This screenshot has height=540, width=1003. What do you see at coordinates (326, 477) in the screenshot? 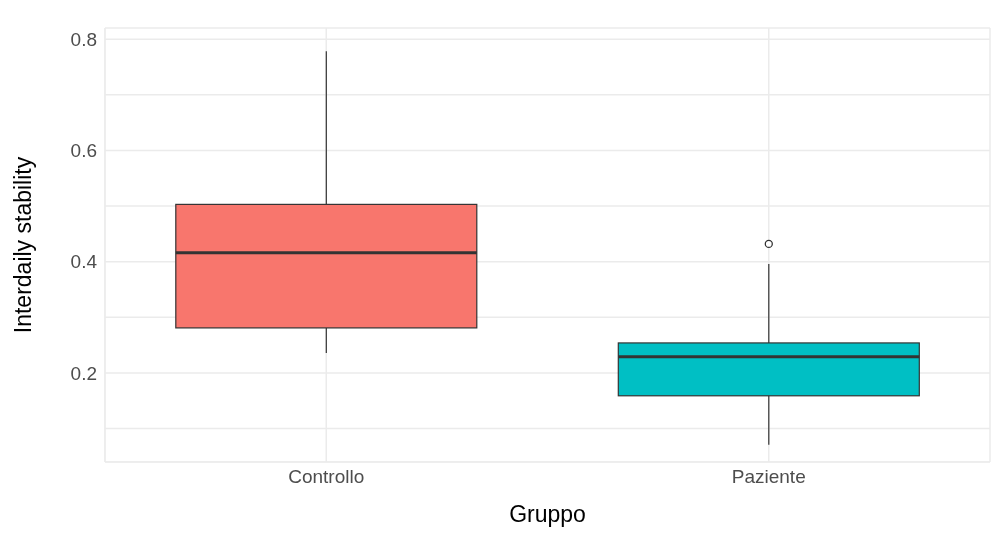
I see `x-tick-label: Controllo` at bounding box center [326, 477].